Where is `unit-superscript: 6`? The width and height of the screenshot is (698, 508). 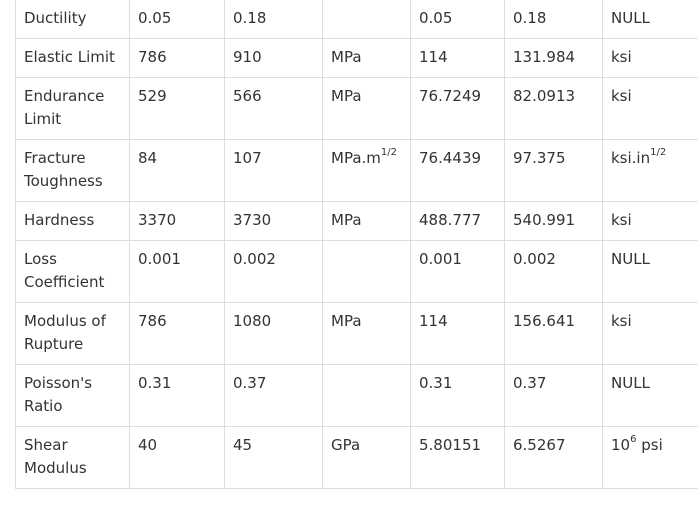 unit-superscript: 6 is located at coordinates (633, 439).